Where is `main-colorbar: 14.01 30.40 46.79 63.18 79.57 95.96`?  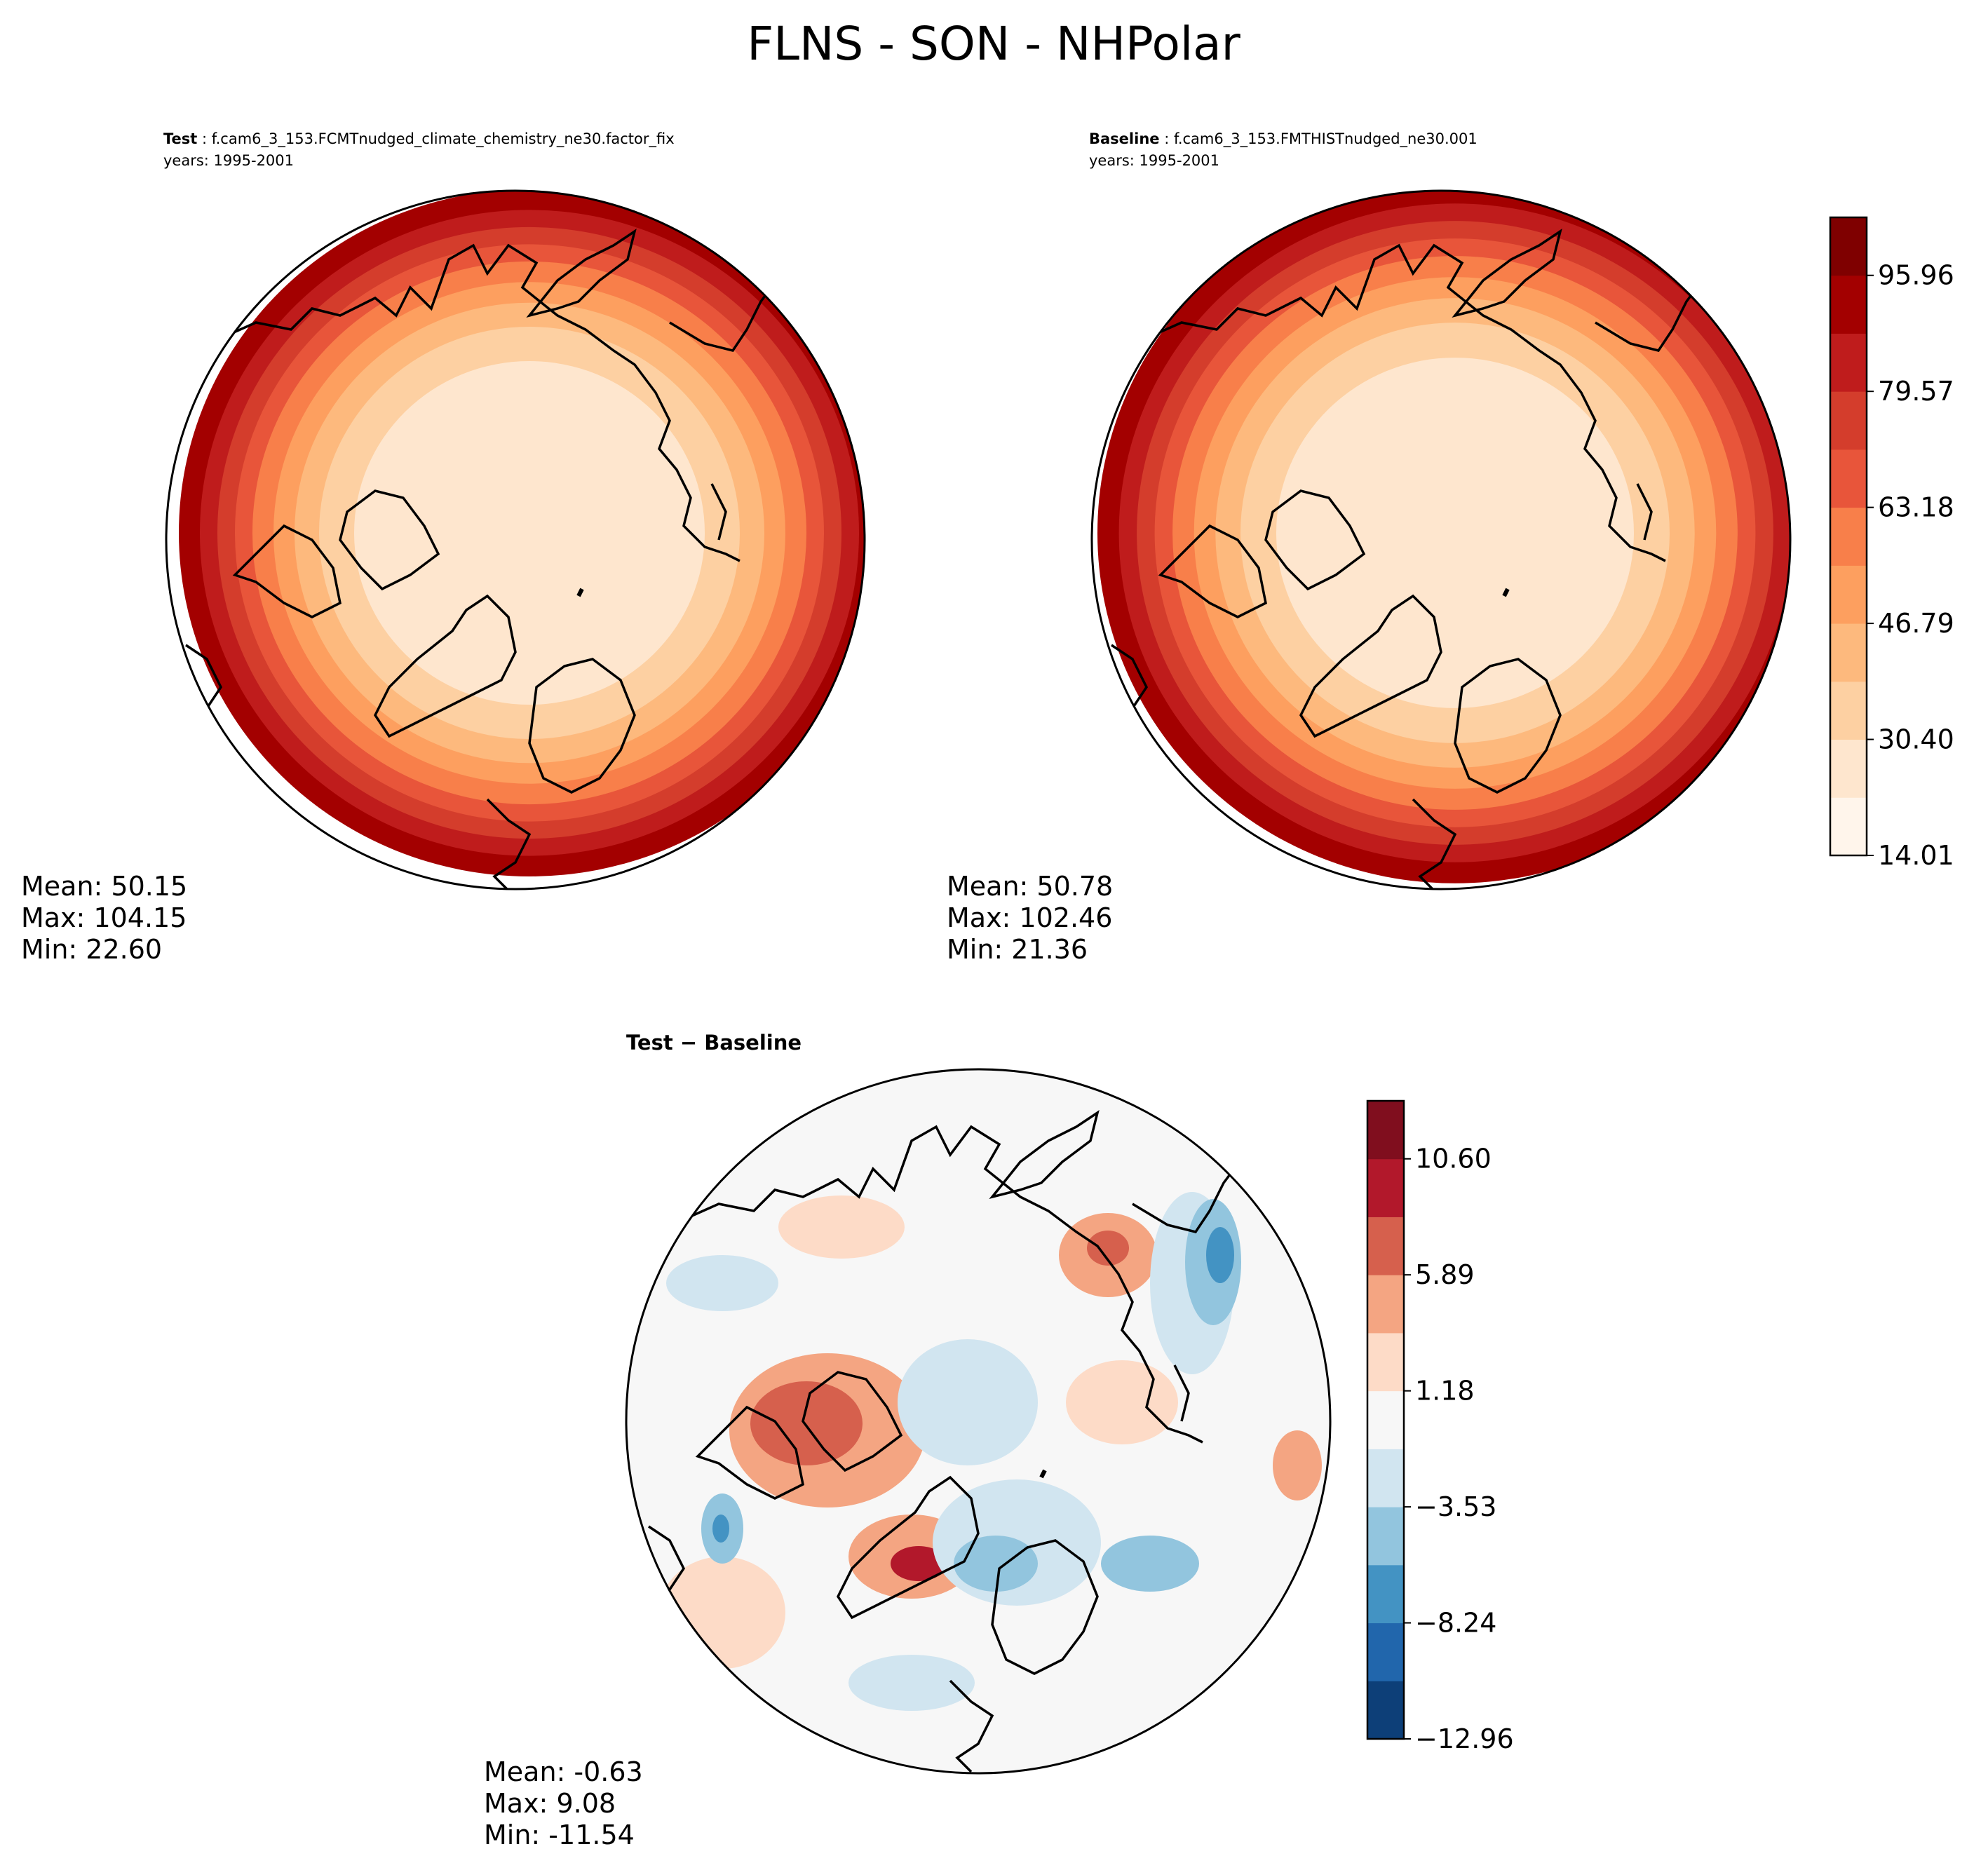
main-colorbar: 14.01 30.40 46.79 63.18 79.57 95.96 is located at coordinates (1892, 543).